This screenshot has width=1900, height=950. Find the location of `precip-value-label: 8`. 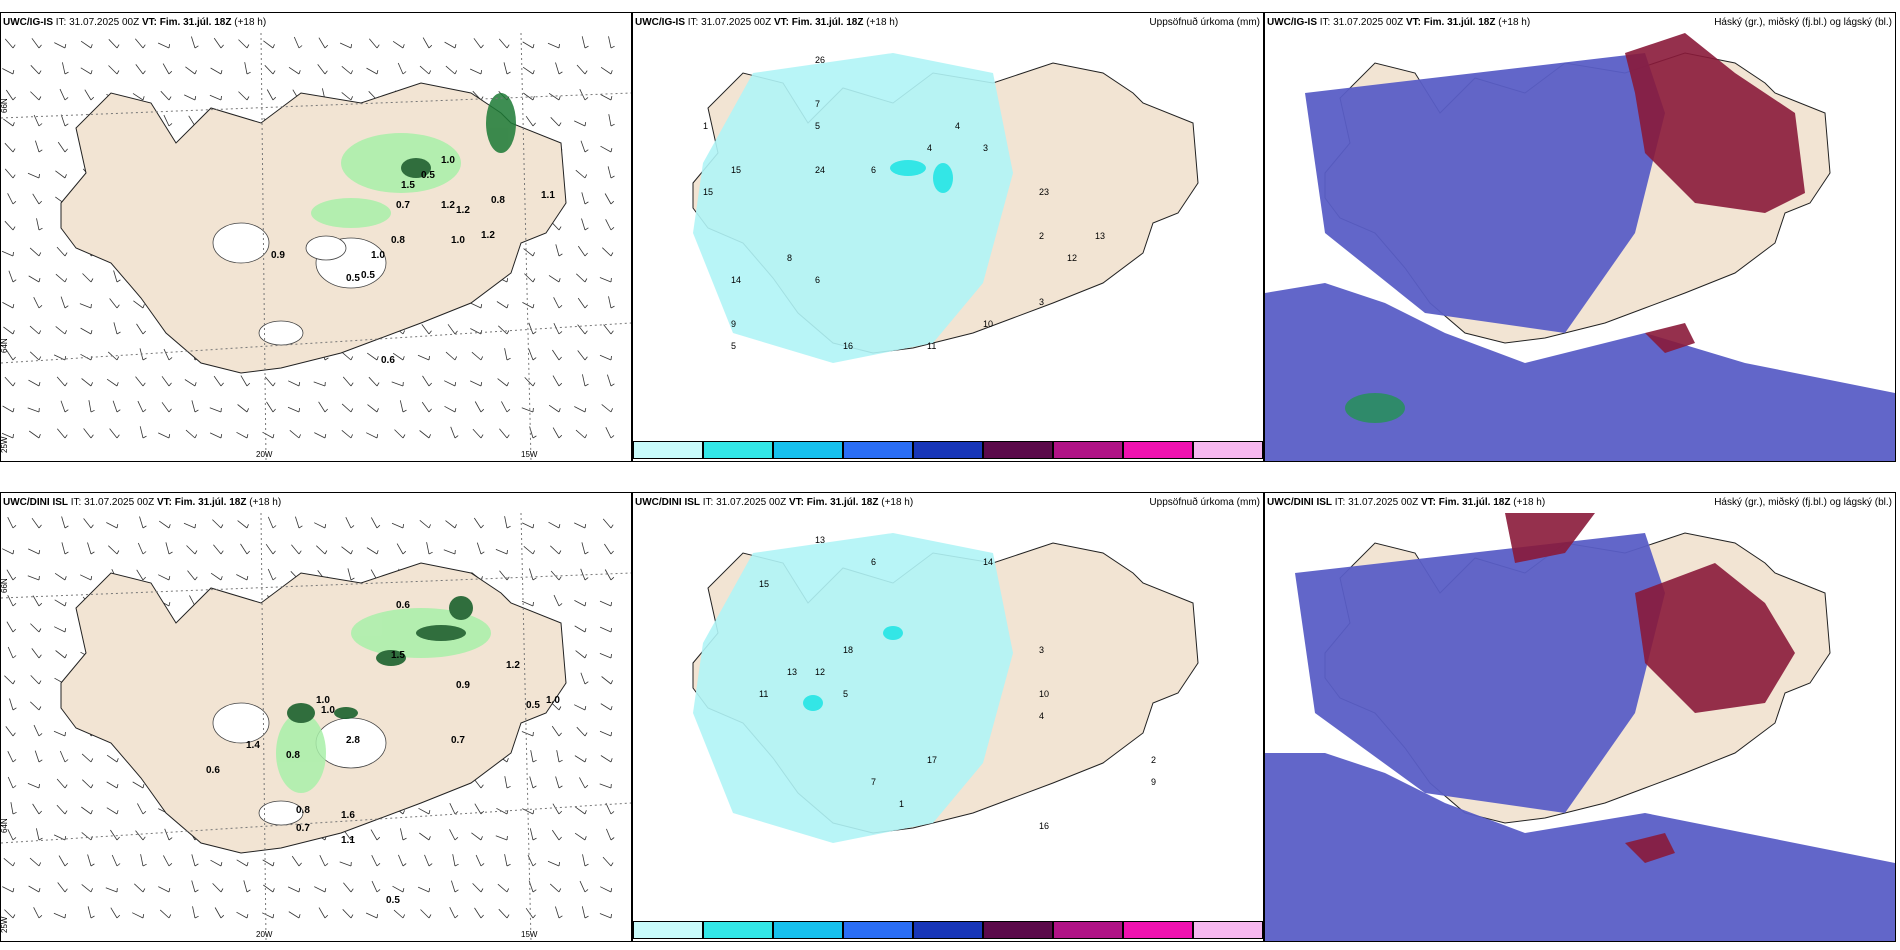

precip-value-label: 8 is located at coordinates (789, 258).